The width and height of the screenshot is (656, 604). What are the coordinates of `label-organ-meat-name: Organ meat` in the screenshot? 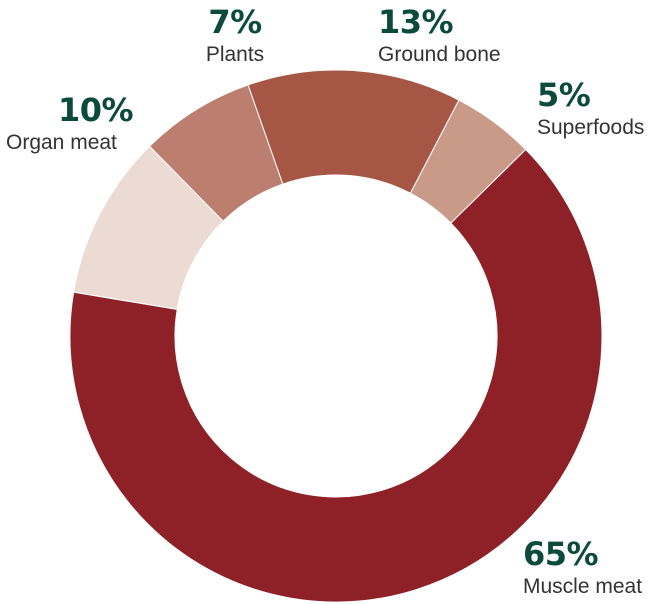 It's located at (61, 142).